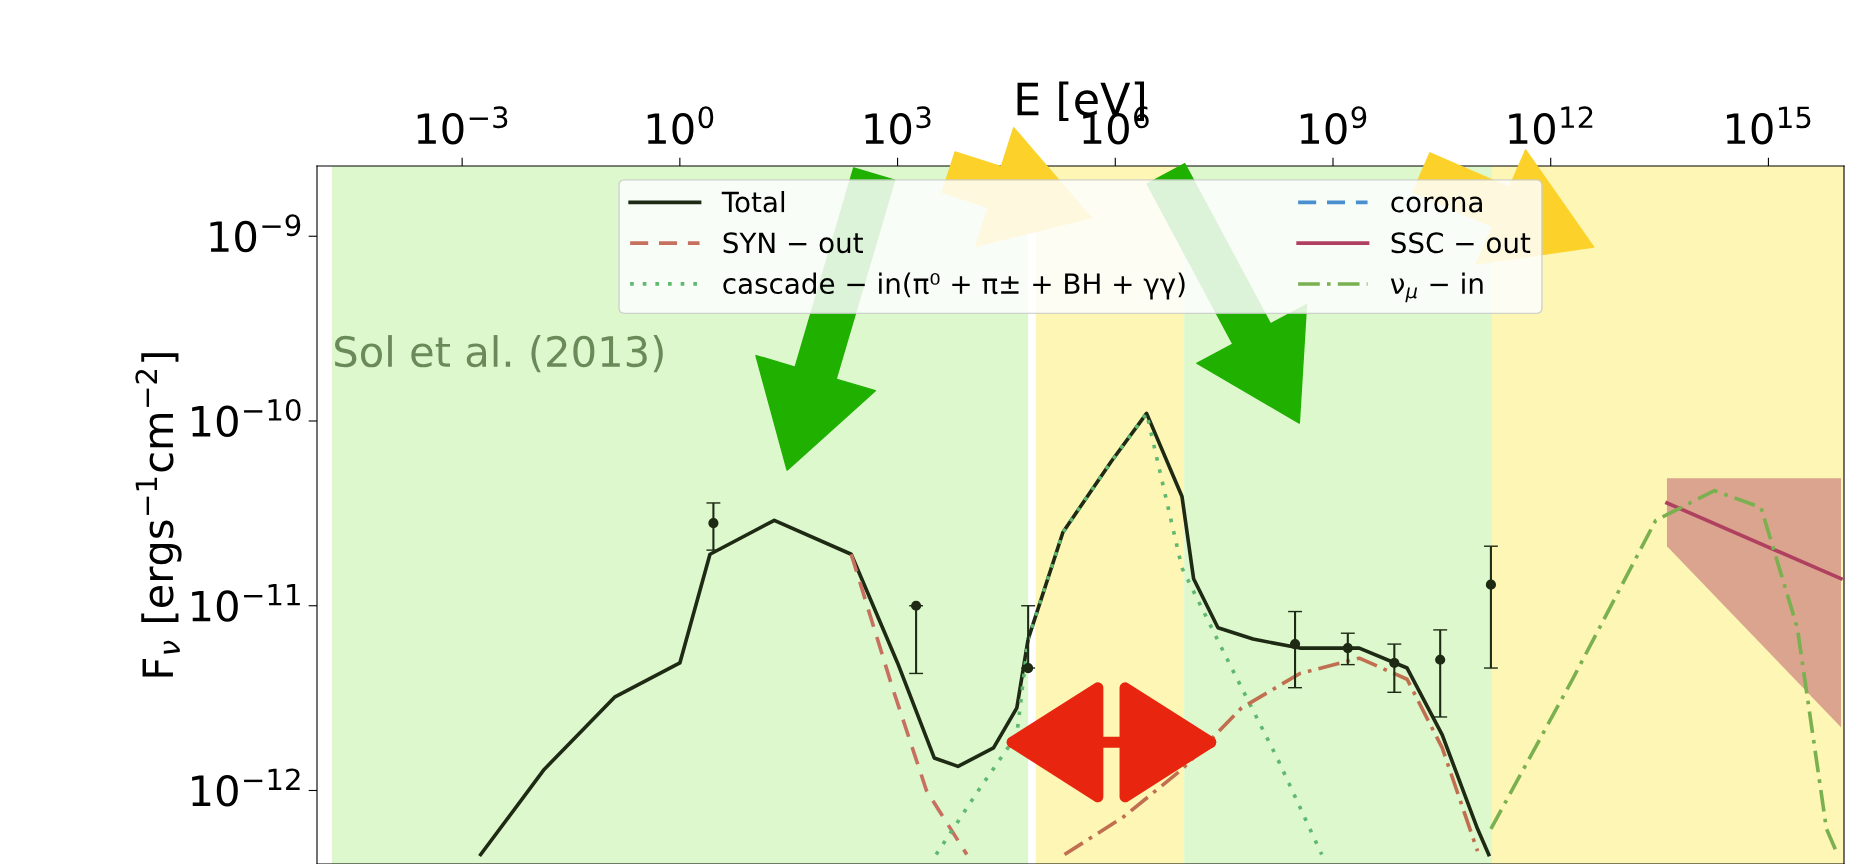 This screenshot has width=1854, height=864. Describe the element at coordinates (246, 787) in the screenshot. I see `y-tick-label: 10$^{−12}$` at that location.